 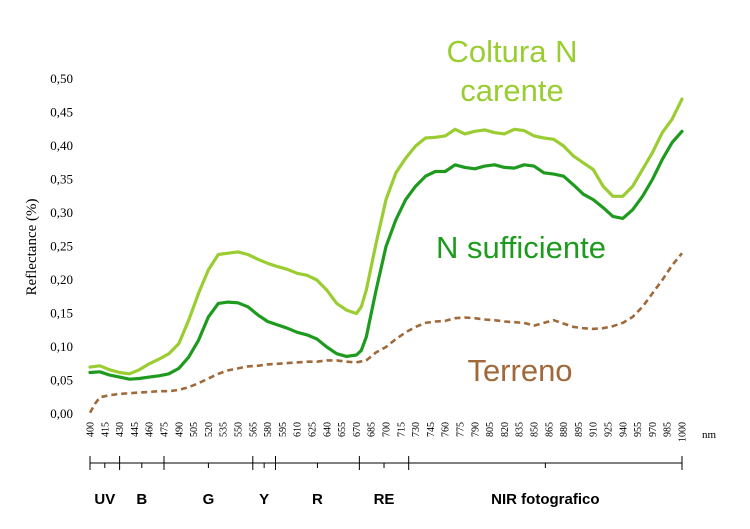 I want to click on x-tick-label: 685, so click(x=372, y=429).